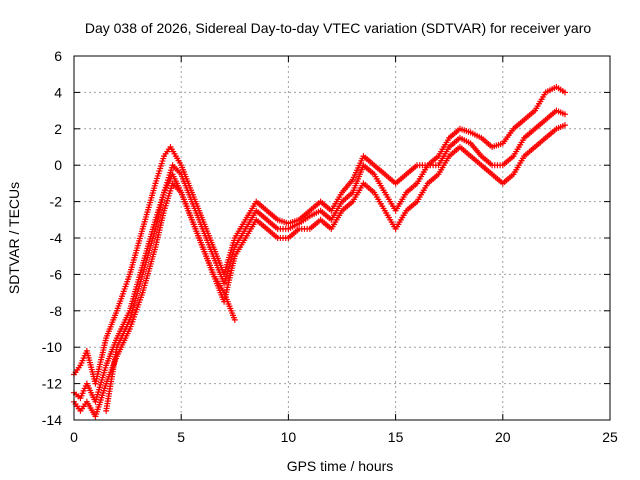 This screenshot has height=480, width=640. I want to click on y-tick-label: -4, so click(56, 238).